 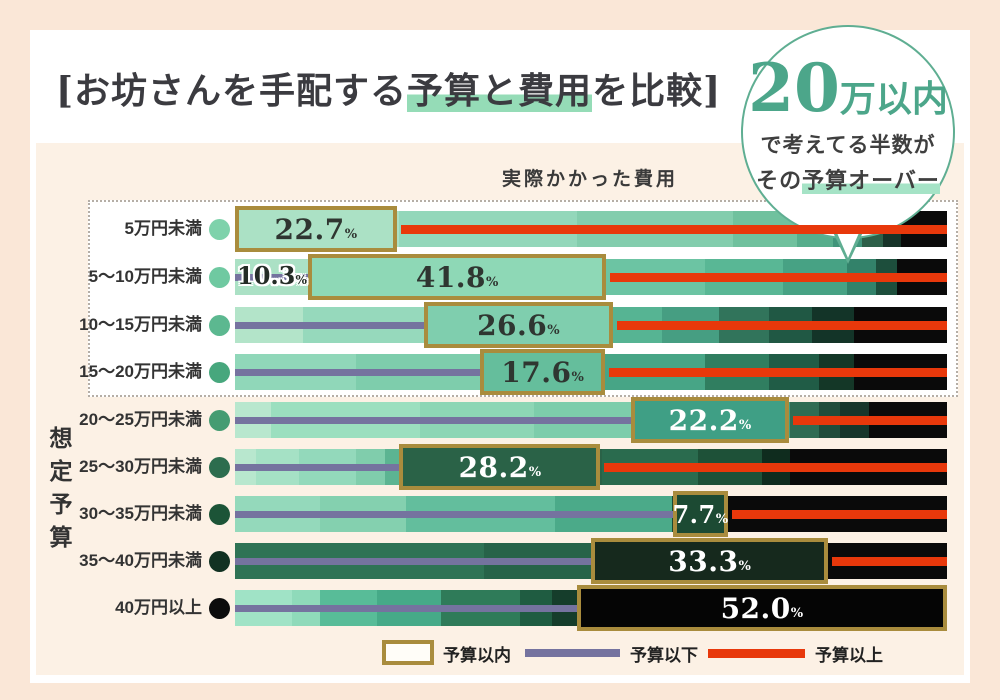 I want to click on chart-row: 5〜10万円未満 41.8% 10.3%, so click(x=500, y=277).